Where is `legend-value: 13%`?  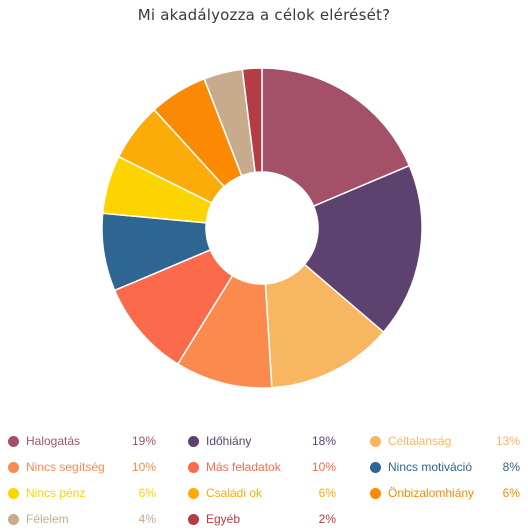 legend-value: 13% is located at coordinates (507, 441).